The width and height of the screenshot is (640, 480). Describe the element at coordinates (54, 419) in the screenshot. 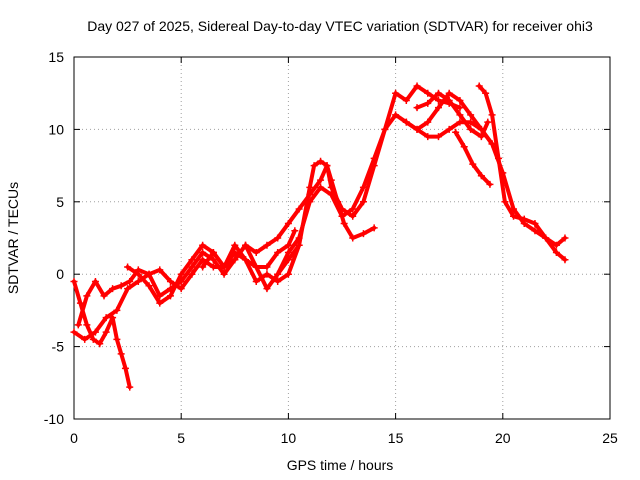

I see `y-tick-label: -10` at that location.